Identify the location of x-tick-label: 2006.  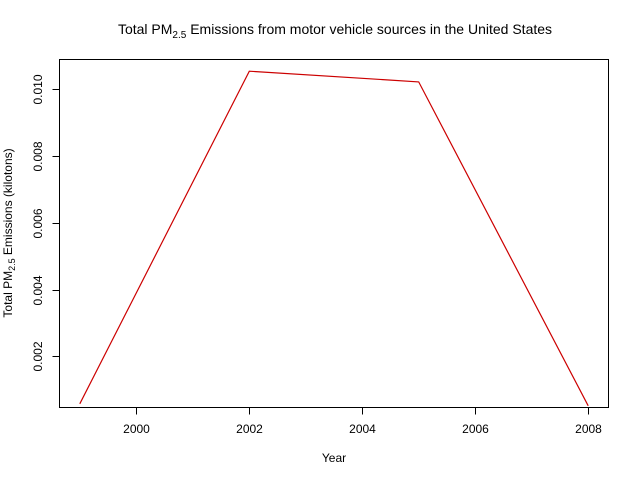
(475, 429).